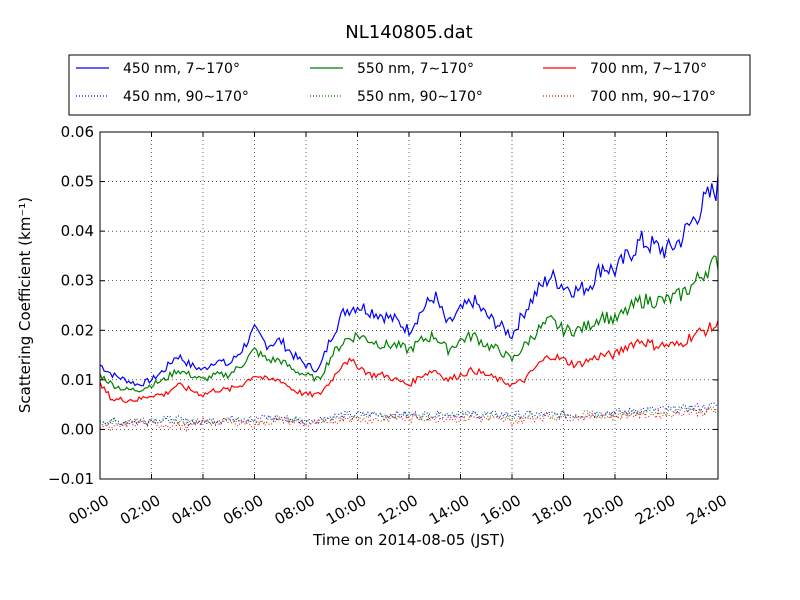 The height and width of the screenshot is (600, 800). What do you see at coordinates (77, 380) in the screenshot?
I see `y-tick-label: 0.01` at bounding box center [77, 380].